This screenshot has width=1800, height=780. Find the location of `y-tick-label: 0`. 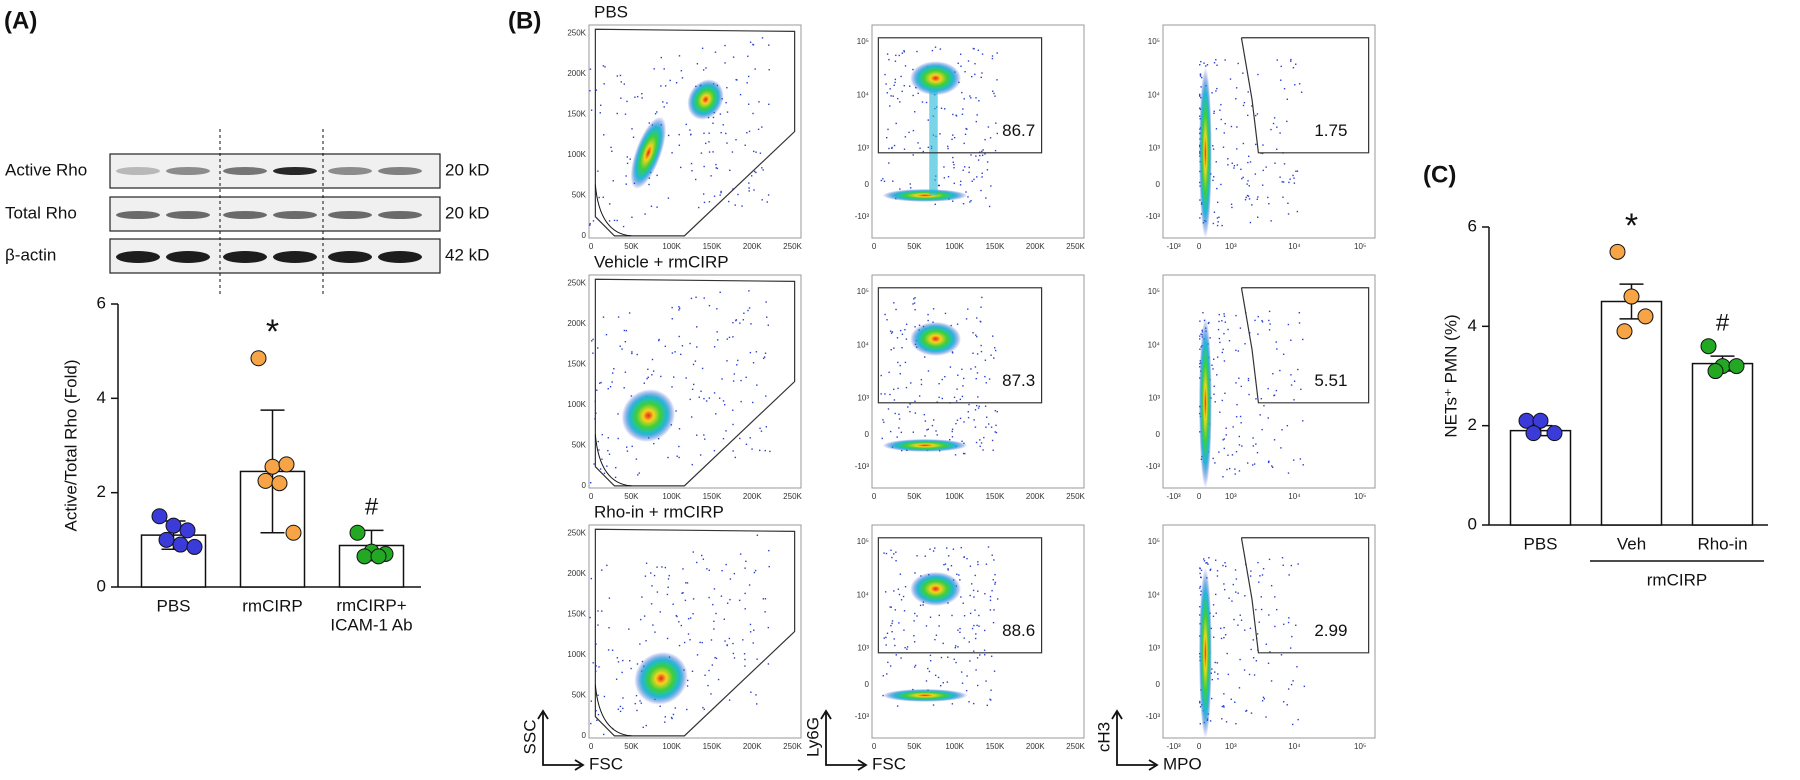

y-tick-label: 0 is located at coordinates (584, 235).